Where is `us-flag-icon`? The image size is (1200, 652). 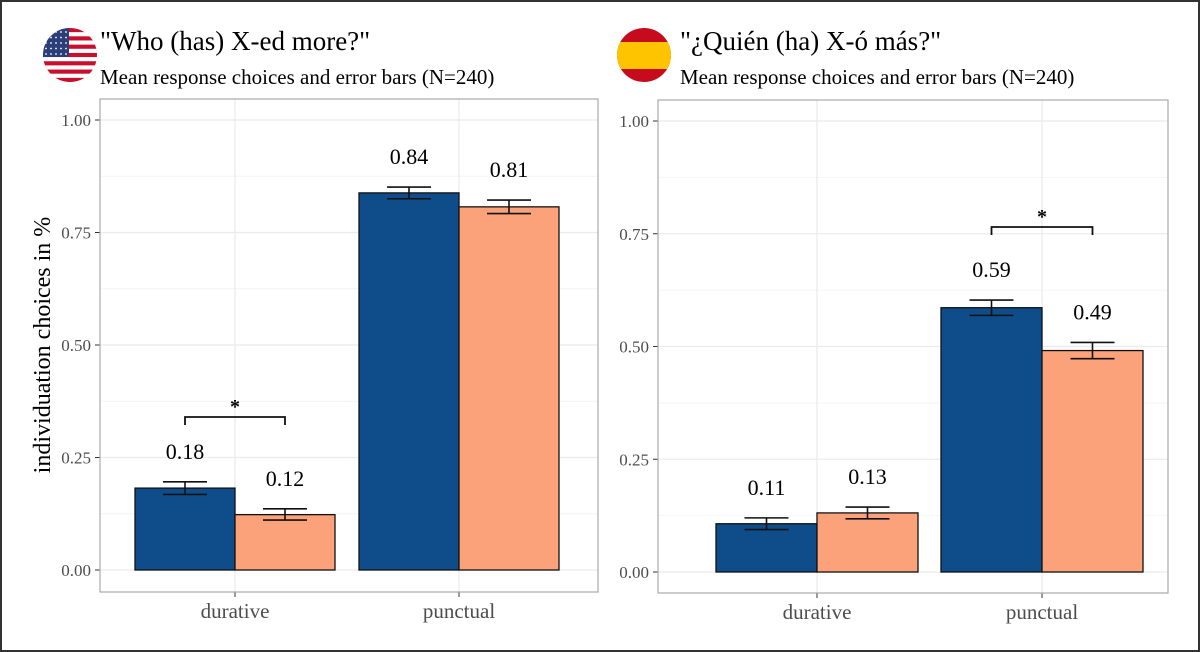 us-flag-icon is located at coordinates (70, 55).